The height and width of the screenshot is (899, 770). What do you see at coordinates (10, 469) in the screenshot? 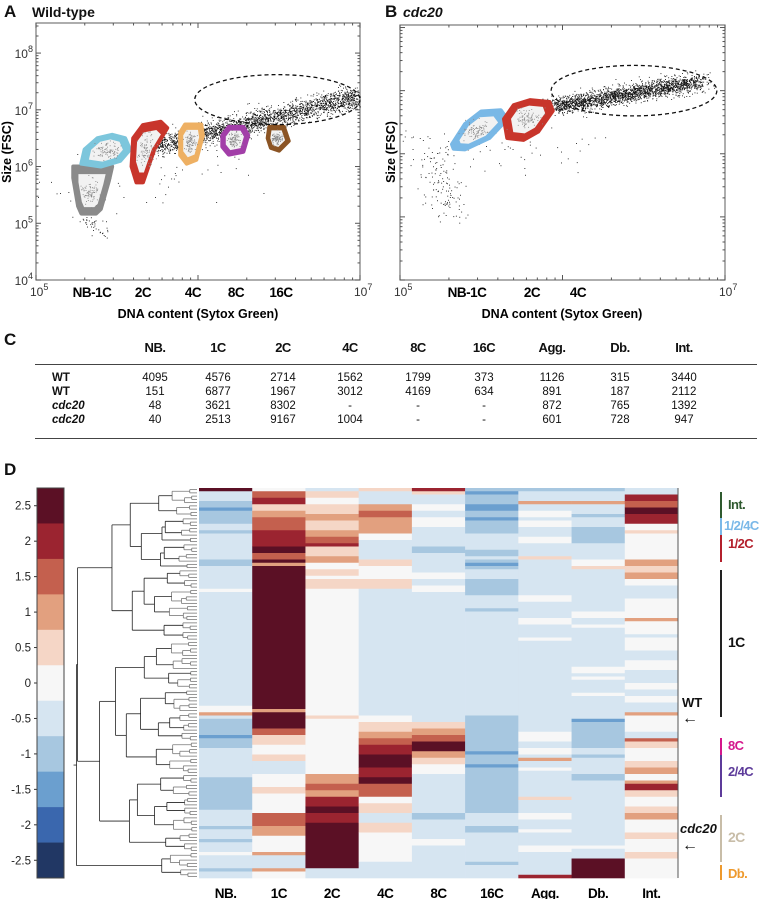
I see `panel-d-letter: D` at bounding box center [10, 469].